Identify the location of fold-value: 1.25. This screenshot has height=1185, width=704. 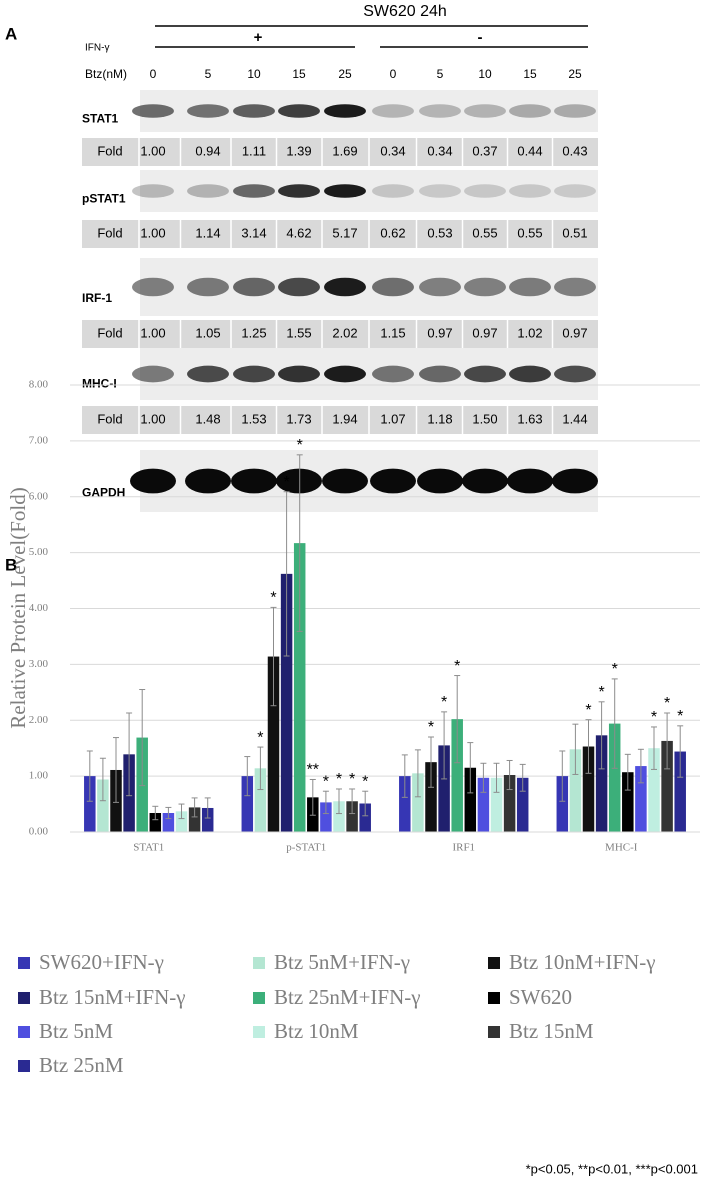
(253, 332).